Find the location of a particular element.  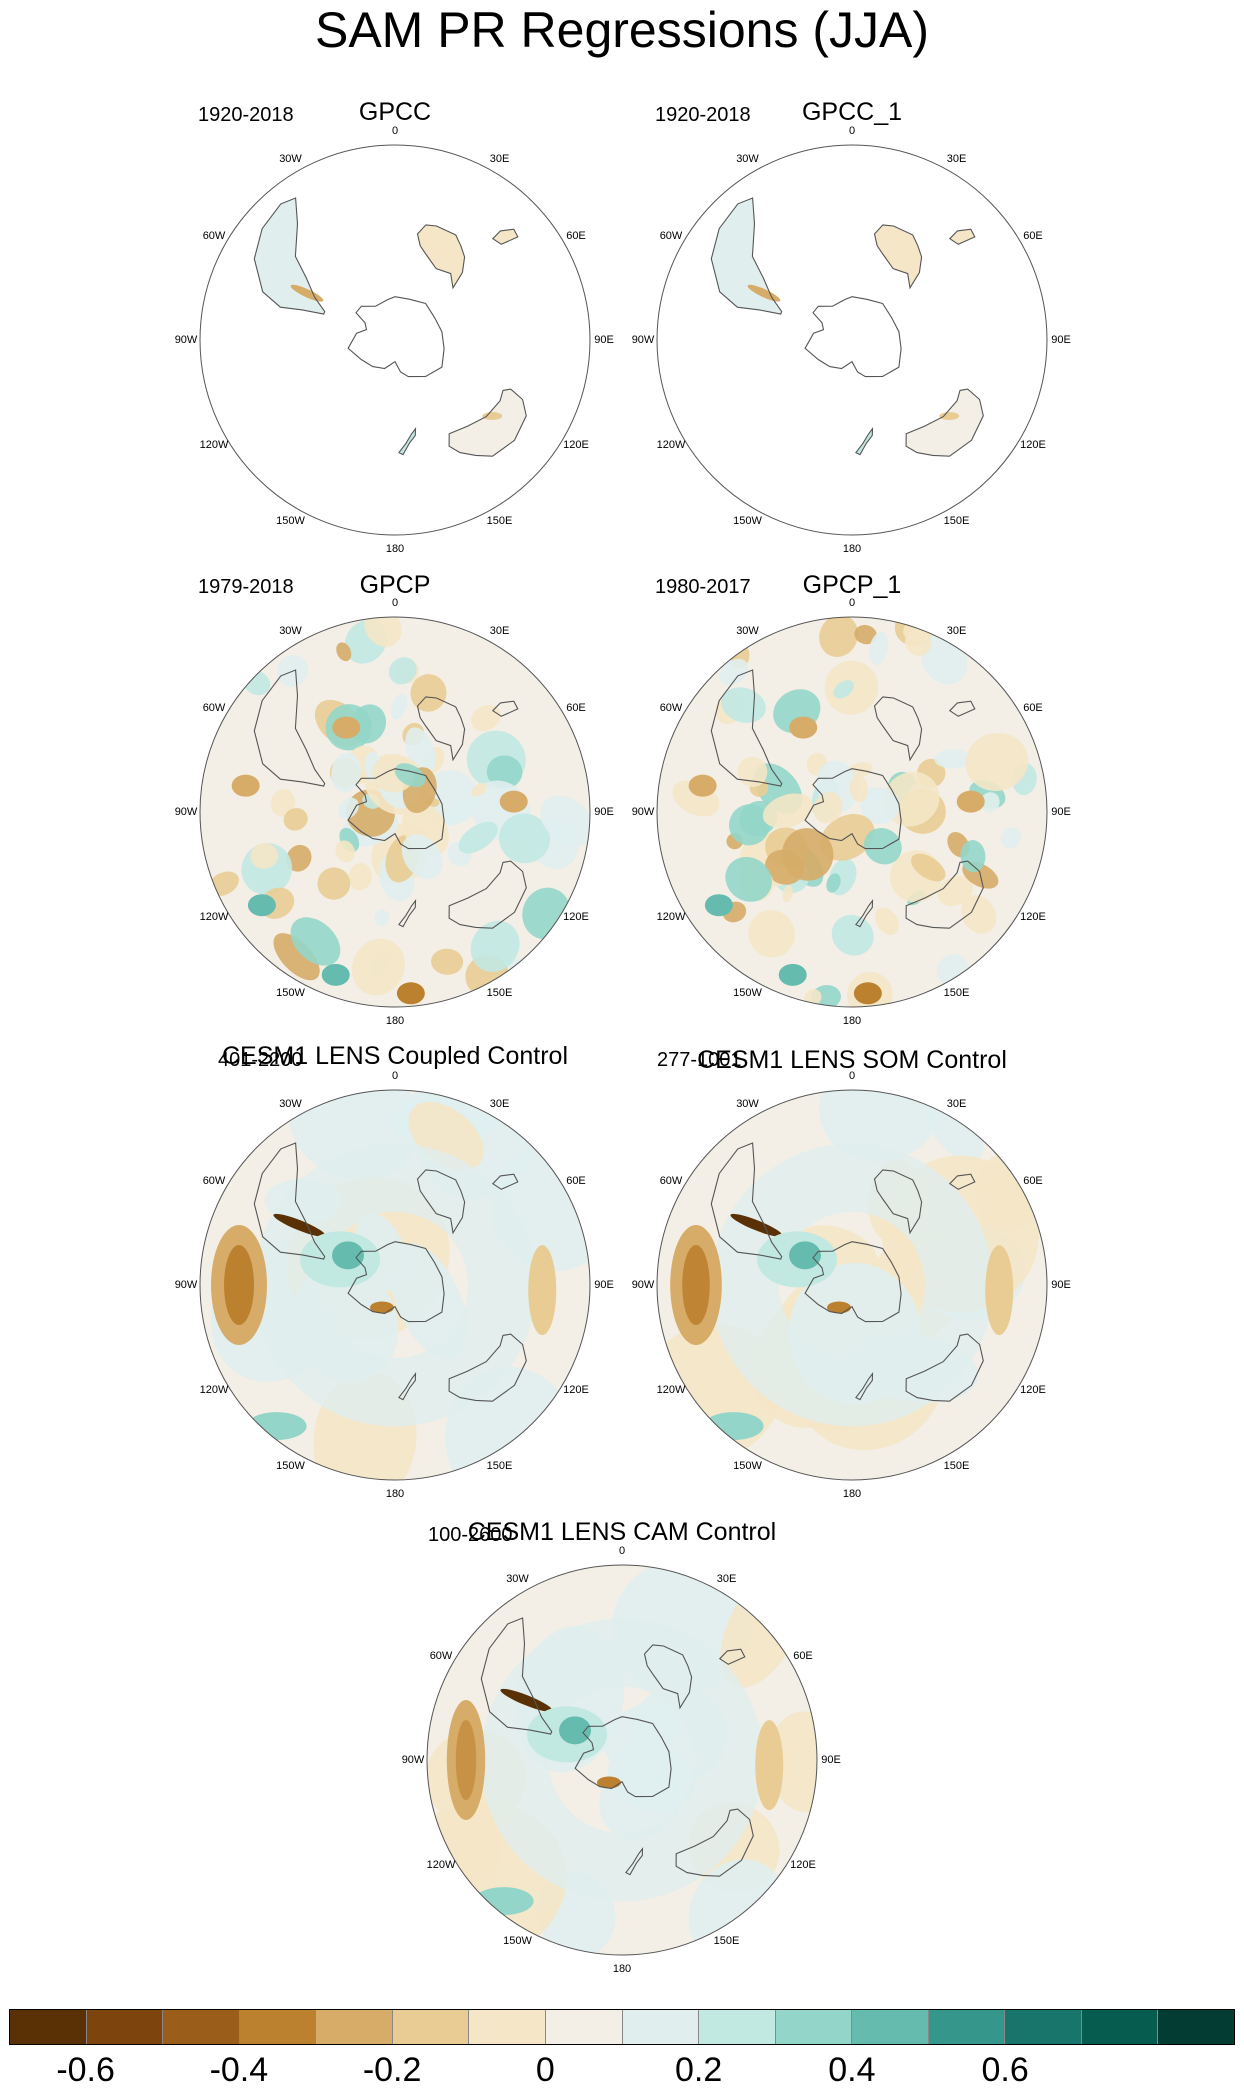

panel-title-cam: CESM1 LENS CAM Control is located at coordinates (622, 1532).